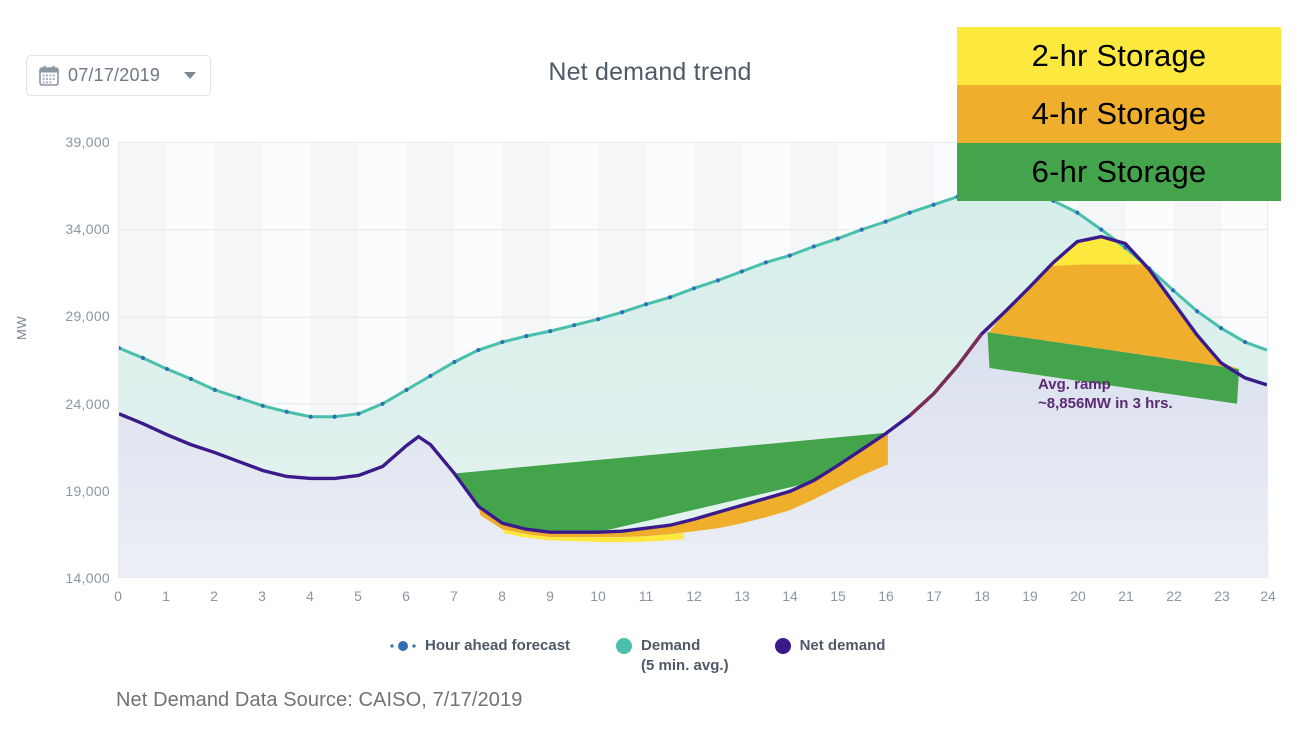 This screenshot has width=1300, height=741. Describe the element at coordinates (838, 596) in the screenshot. I see `x-tick: 15` at that location.